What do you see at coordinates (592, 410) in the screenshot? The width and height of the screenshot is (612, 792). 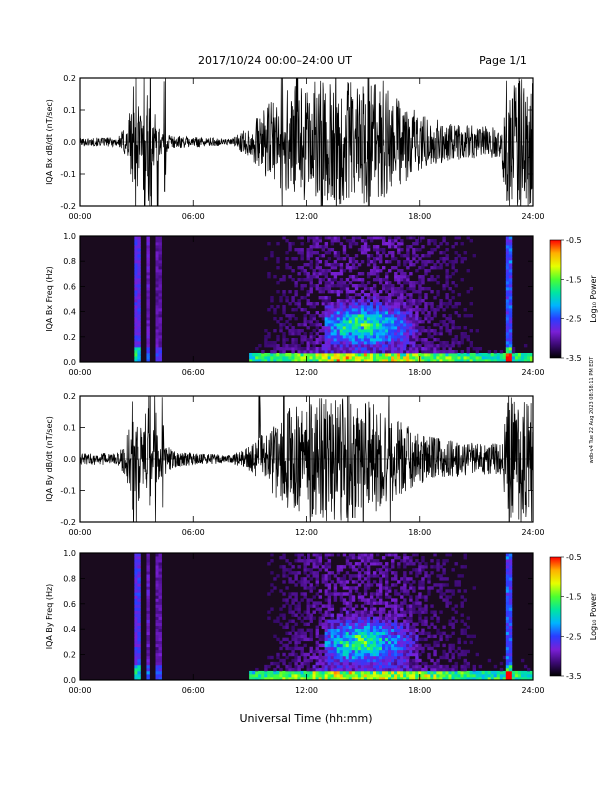 I see `processing-note: wdb-v4 Tue 22 Aug 2023 08:58:11 PM EDT` at bounding box center [592, 410].